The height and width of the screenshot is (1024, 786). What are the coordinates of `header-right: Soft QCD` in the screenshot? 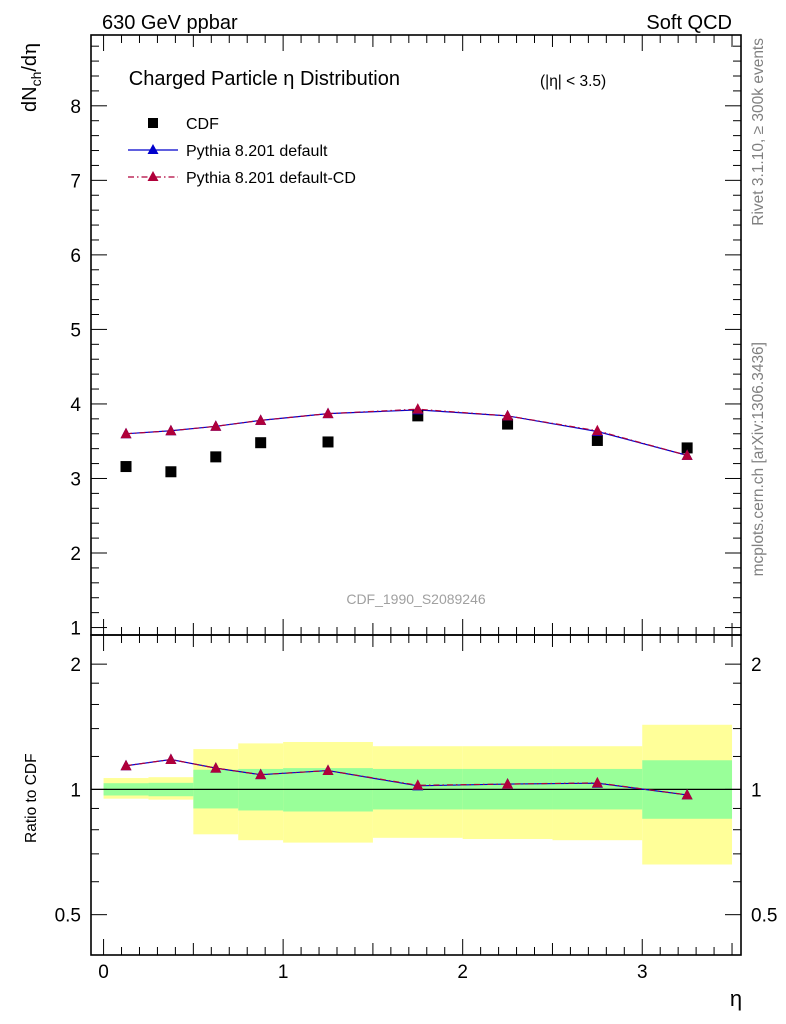 It's located at (689, 23).